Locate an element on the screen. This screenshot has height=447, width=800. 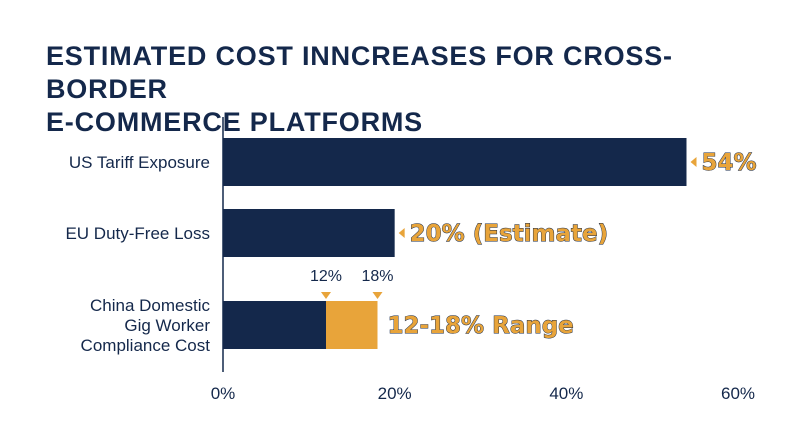
chart-title-line: E-COMMERCE PLATFORMS is located at coordinates (234, 122).